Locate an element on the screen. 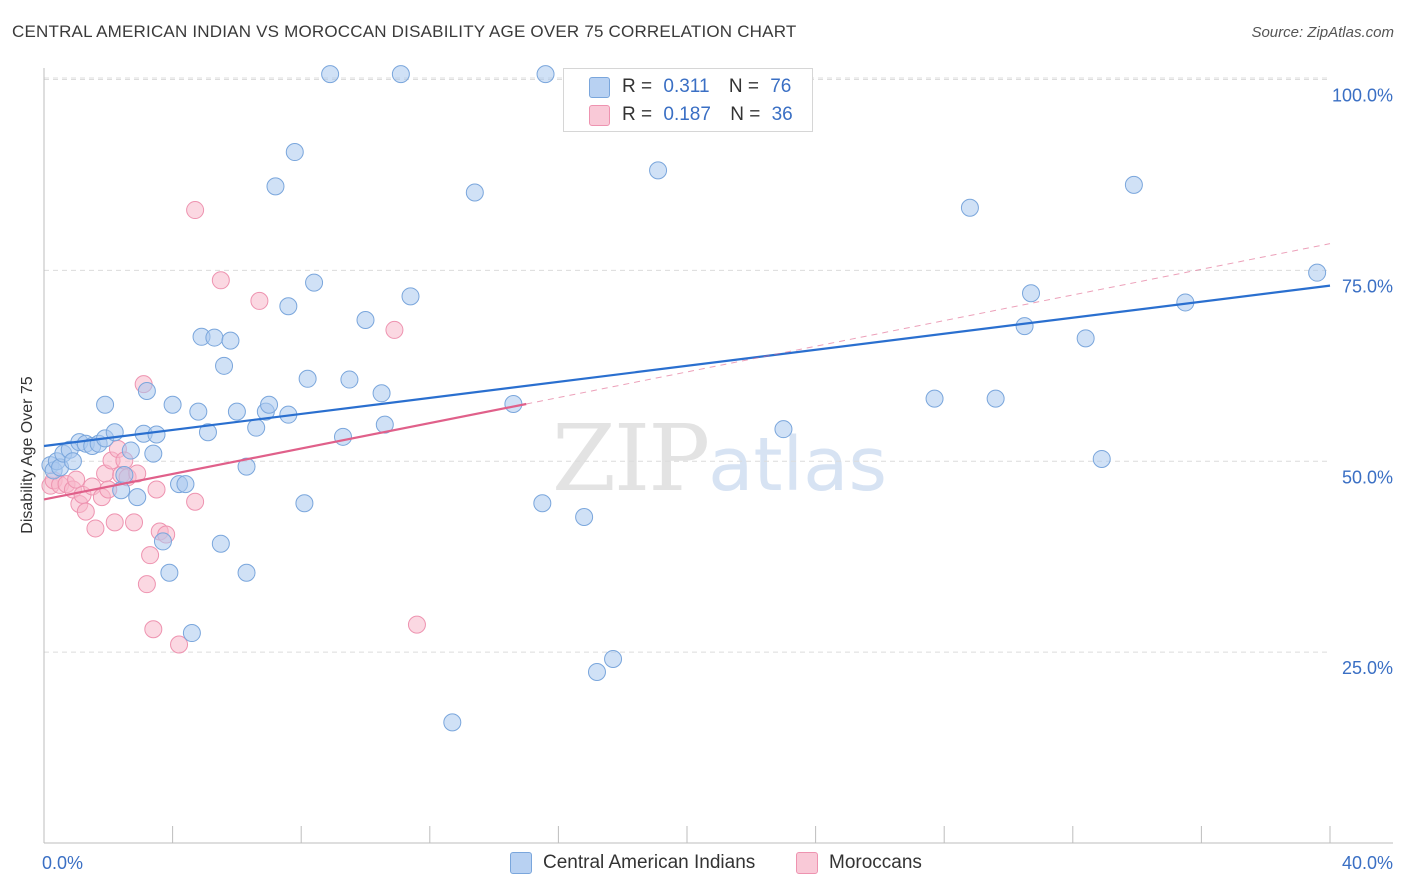 The image size is (1406, 892). bottom-legend-swatch-pink is located at coordinates (807, 863).